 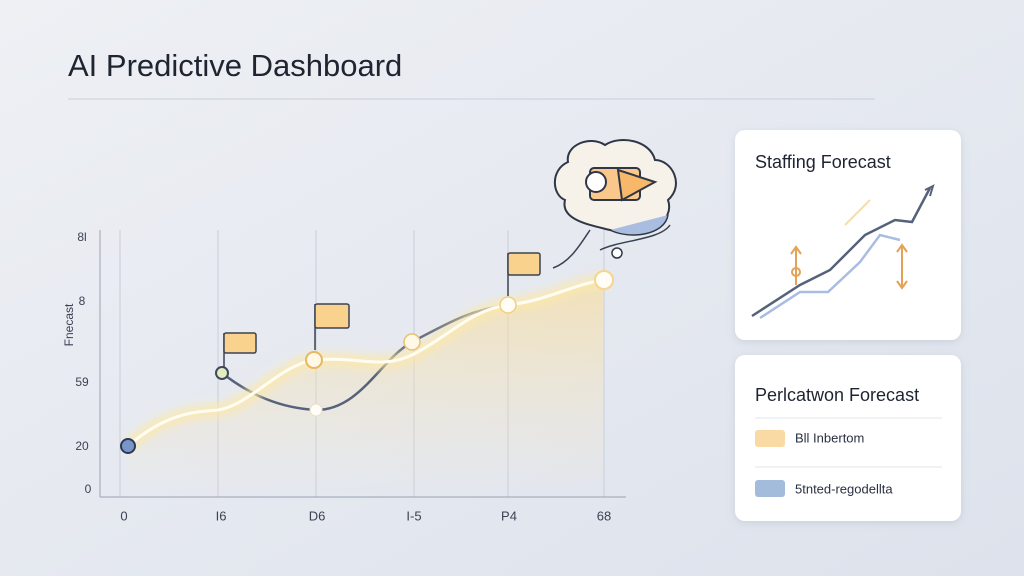 What do you see at coordinates (823, 162) in the screenshot?
I see `card-title: Staffing Forecast` at bounding box center [823, 162].